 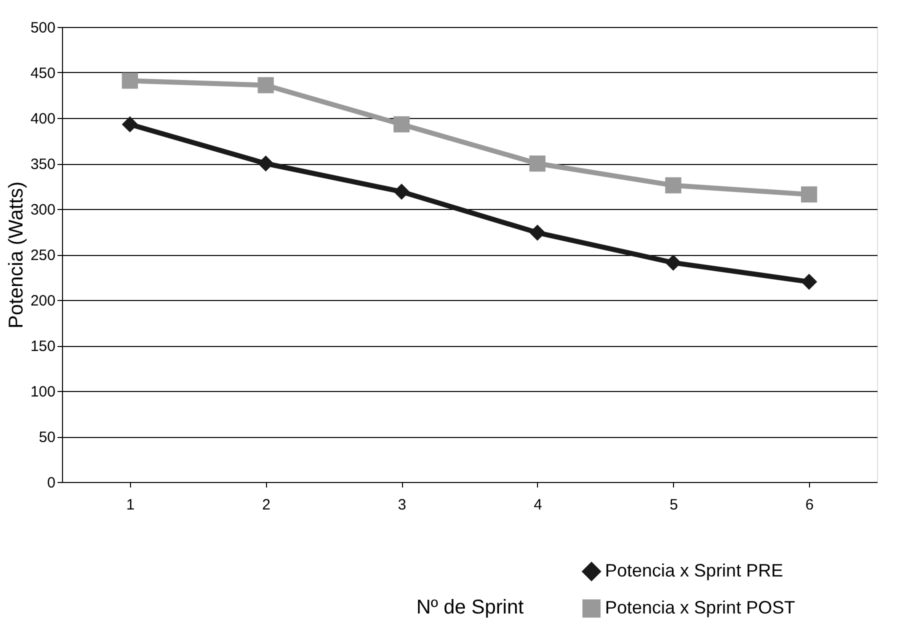 I want to click on y-tick-label: 450, so click(x=43, y=73).